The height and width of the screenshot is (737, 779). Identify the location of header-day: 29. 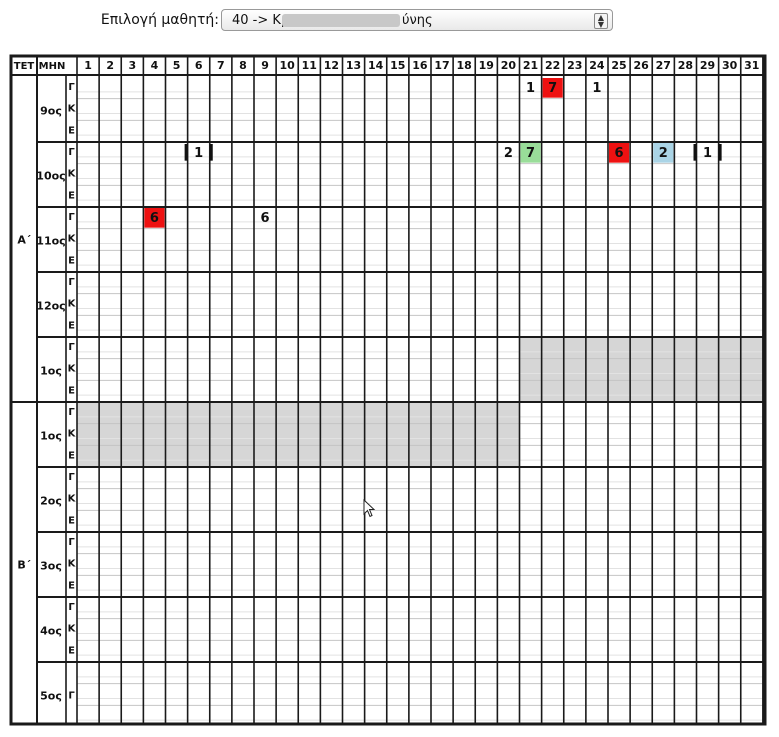
(707, 65).